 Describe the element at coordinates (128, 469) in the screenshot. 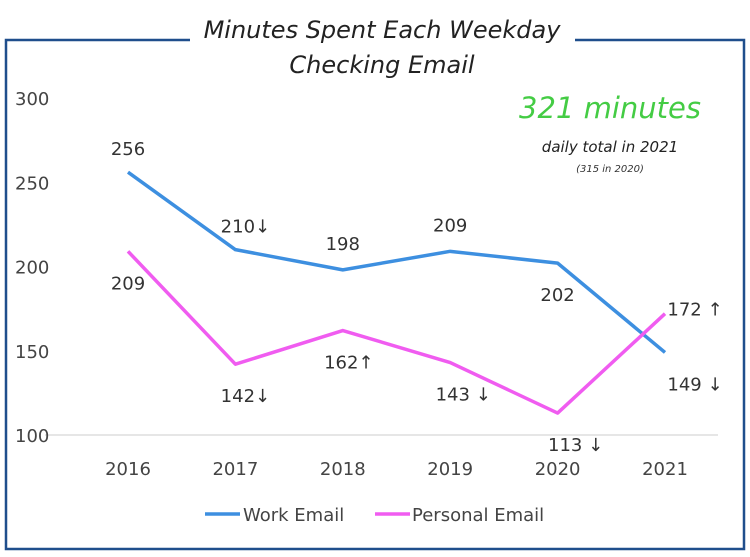

I see `x-tick-label: 2016` at that location.